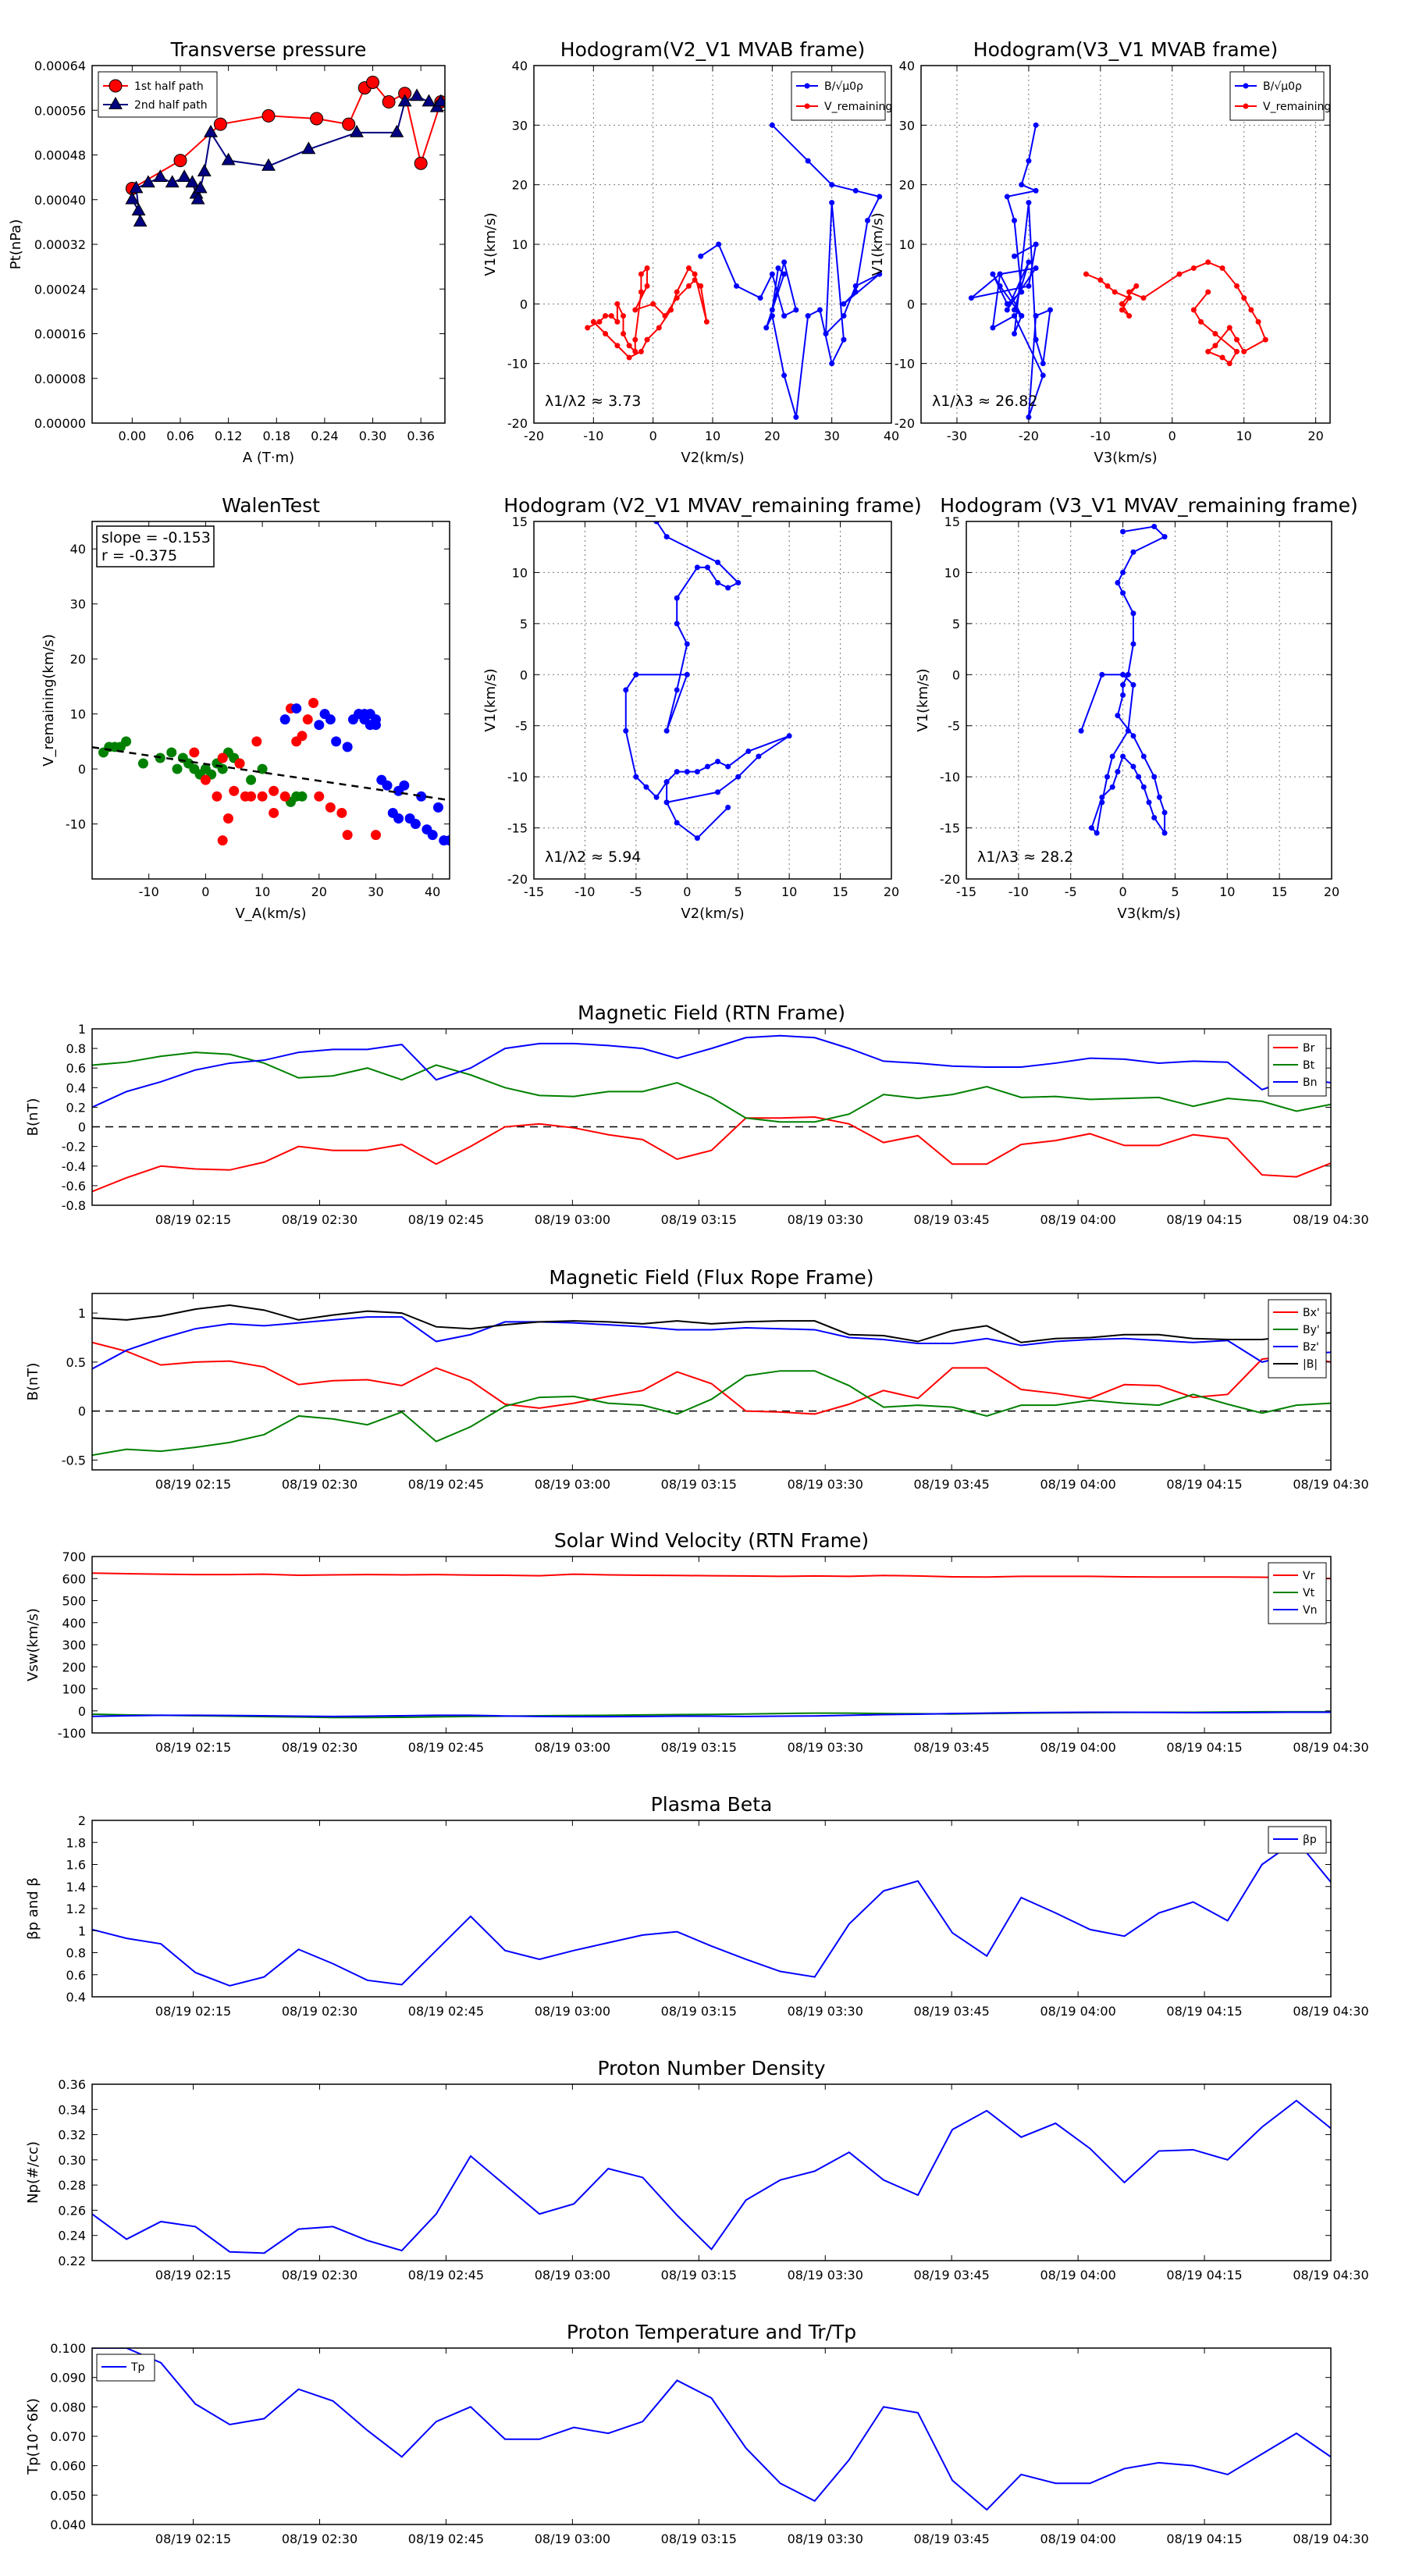  Describe the element at coordinates (82, 1313) in the screenshot. I see `y-tick-label: 1` at that location.